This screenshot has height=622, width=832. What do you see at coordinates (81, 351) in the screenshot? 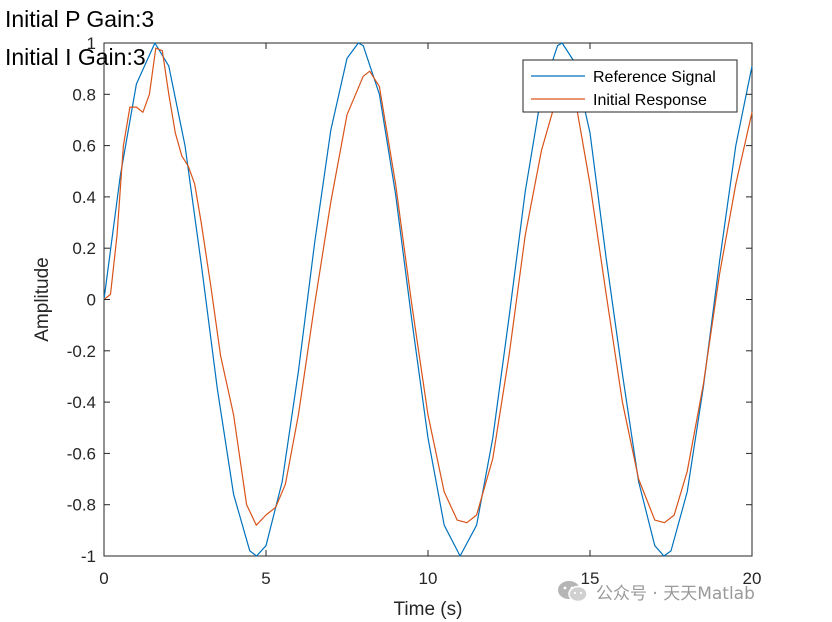
I see `y-tick-label: -0.2` at bounding box center [81, 351].